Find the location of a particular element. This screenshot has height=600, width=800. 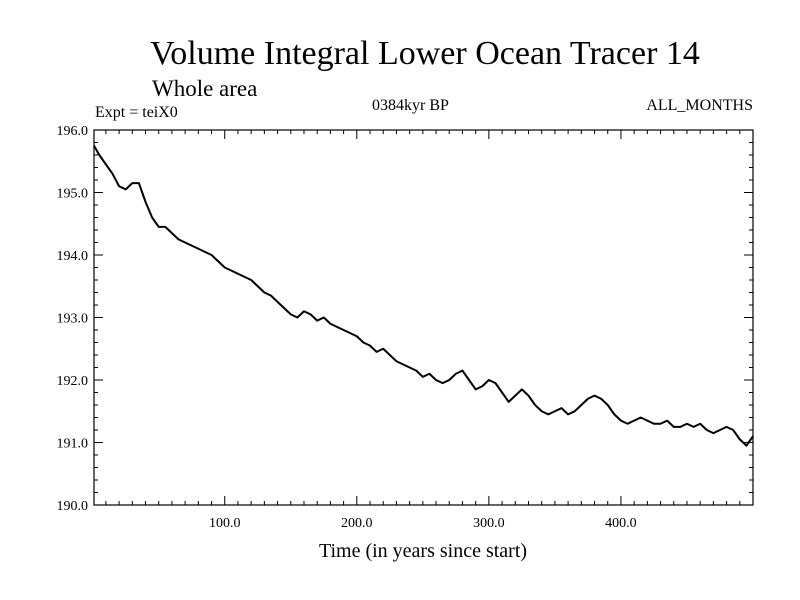

x-tick-label: 100.0 is located at coordinates (225, 523).